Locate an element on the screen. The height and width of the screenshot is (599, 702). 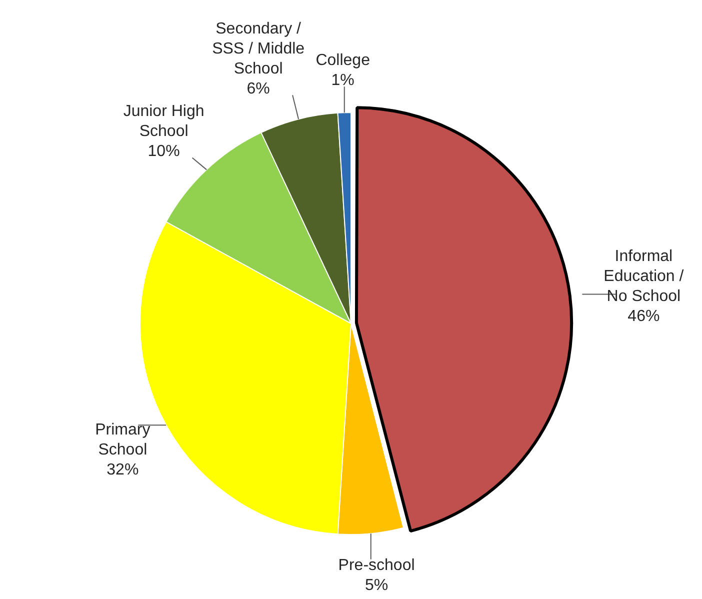
slice-label: Informal Education / No School is located at coordinates (644, 276).